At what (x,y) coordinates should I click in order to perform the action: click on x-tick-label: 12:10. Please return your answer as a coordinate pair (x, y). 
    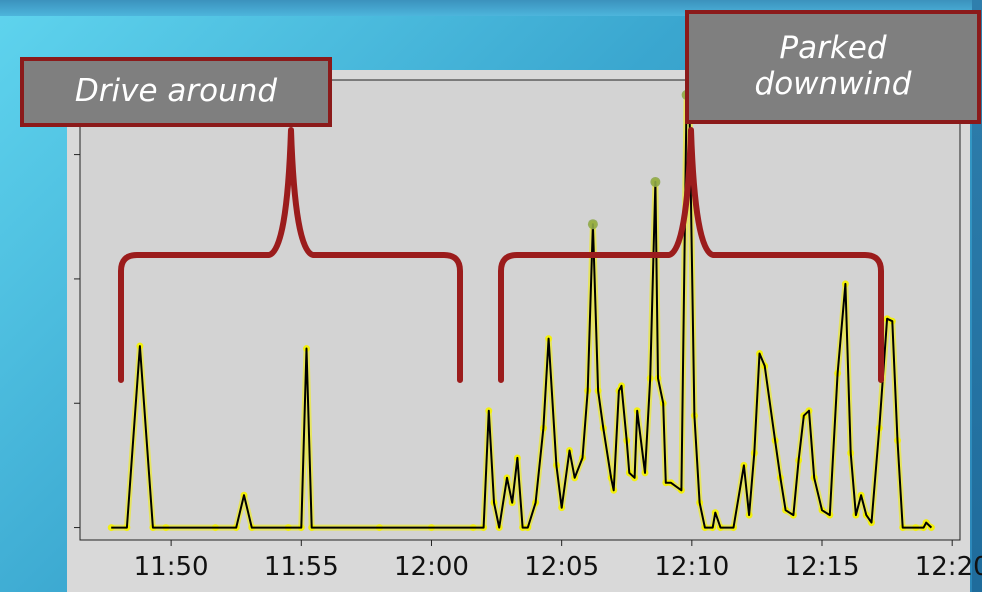
    Looking at the image, I should click on (691, 567).